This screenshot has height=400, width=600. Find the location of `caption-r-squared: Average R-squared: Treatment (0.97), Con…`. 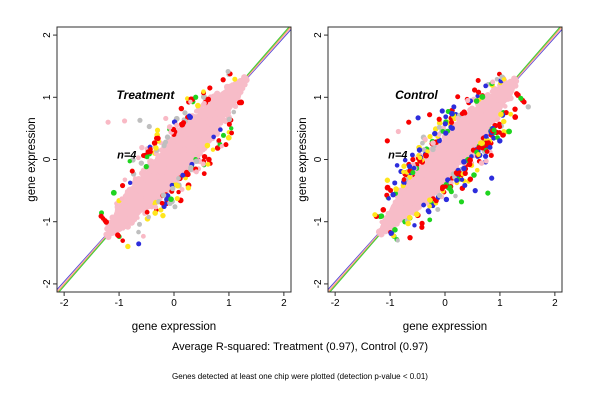

caption-r-squared: Average R-squared: Treatment (0.97), Con… is located at coordinates (300, 347).